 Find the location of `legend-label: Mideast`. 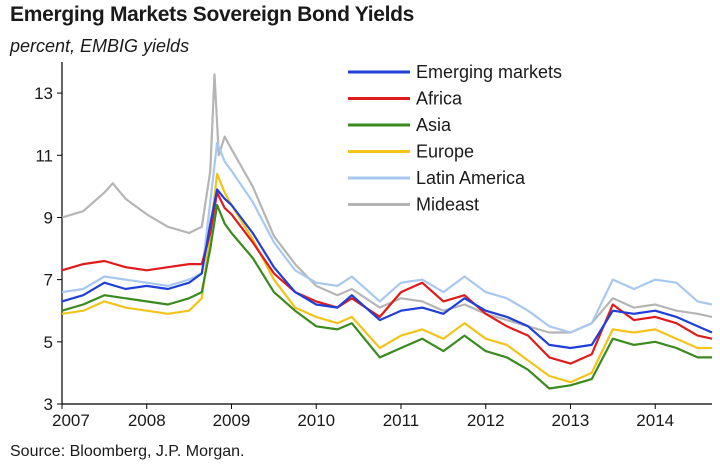

legend-label: Mideast is located at coordinates (447, 205).